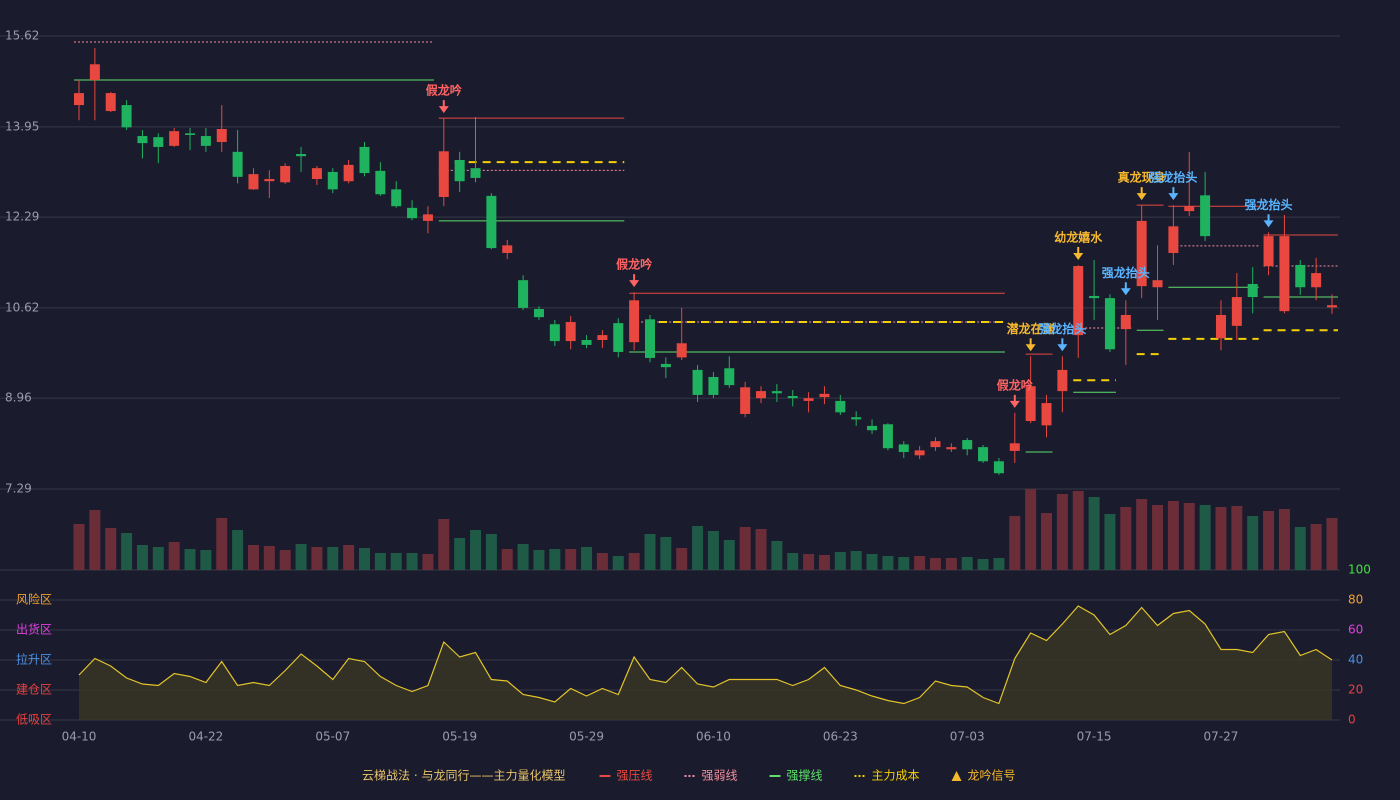 The image size is (1400, 800). I want to click on oscillator-area, so click(705, 663).